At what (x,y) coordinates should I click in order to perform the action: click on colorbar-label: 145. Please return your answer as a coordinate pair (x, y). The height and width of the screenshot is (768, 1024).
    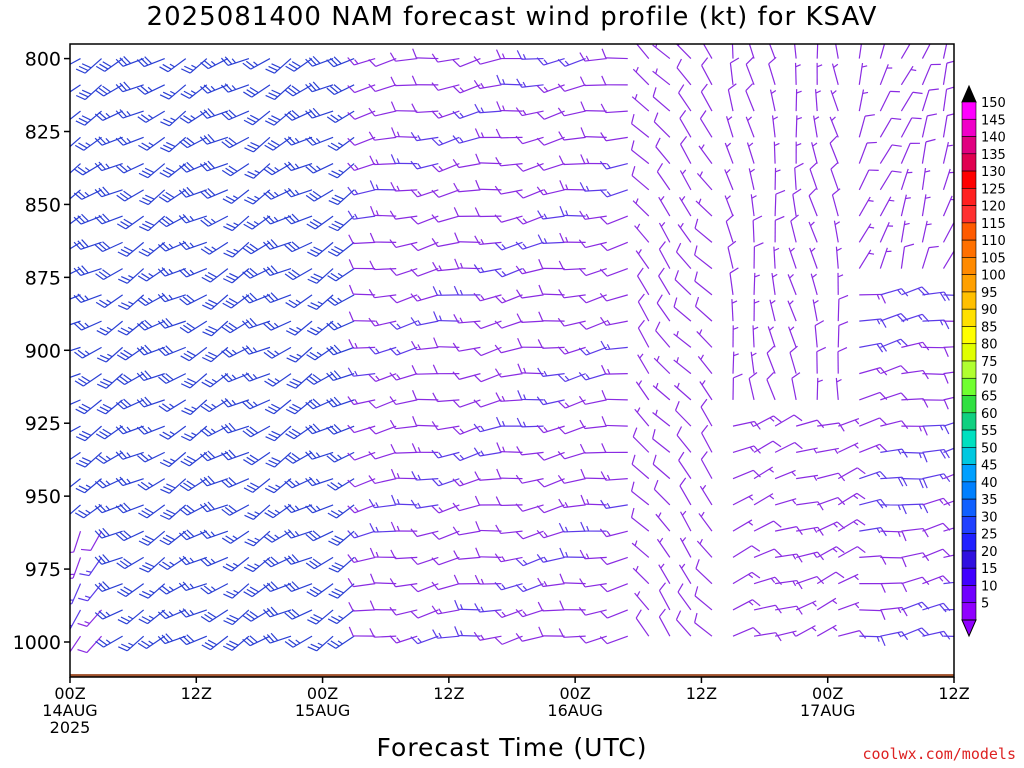
    Looking at the image, I should click on (993, 120).